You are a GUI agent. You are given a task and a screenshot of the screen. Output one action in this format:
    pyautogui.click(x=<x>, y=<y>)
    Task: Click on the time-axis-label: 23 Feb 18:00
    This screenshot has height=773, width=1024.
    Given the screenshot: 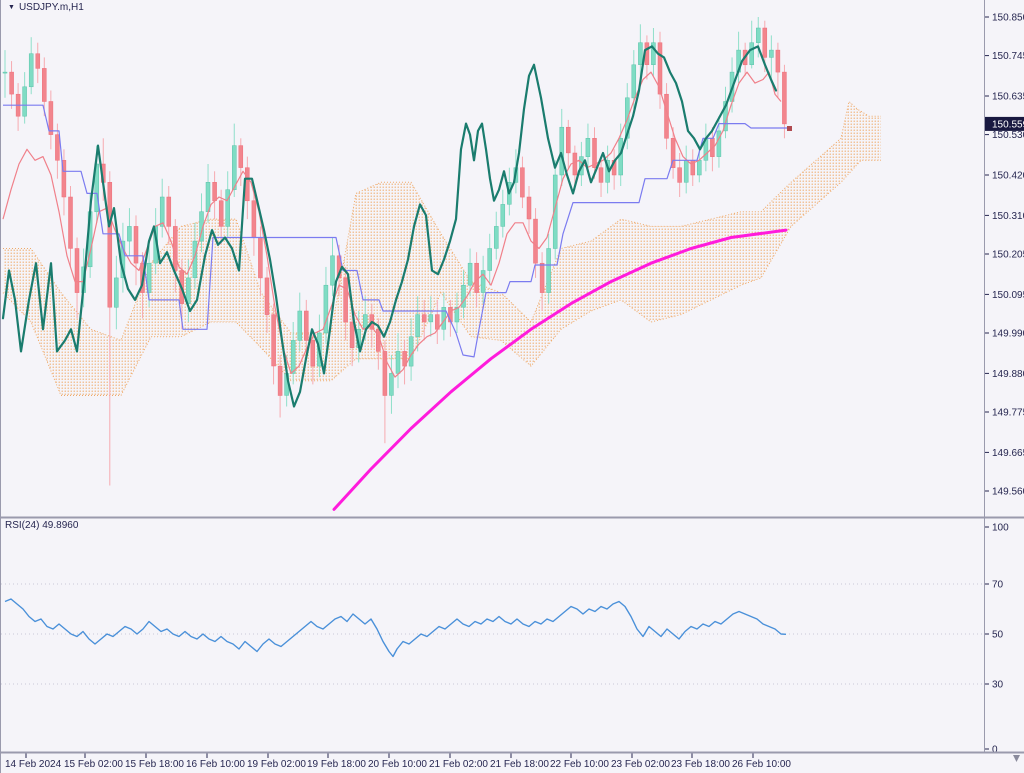 What is the action you would take?
    pyautogui.click(x=700, y=764)
    